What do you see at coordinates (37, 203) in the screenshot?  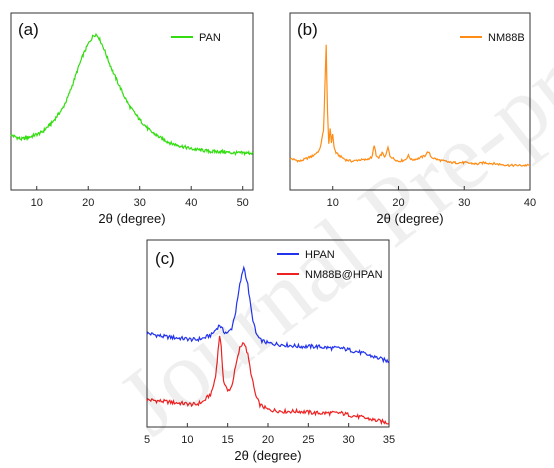 I see `panel-a-xtick-label: 10` at bounding box center [37, 203].